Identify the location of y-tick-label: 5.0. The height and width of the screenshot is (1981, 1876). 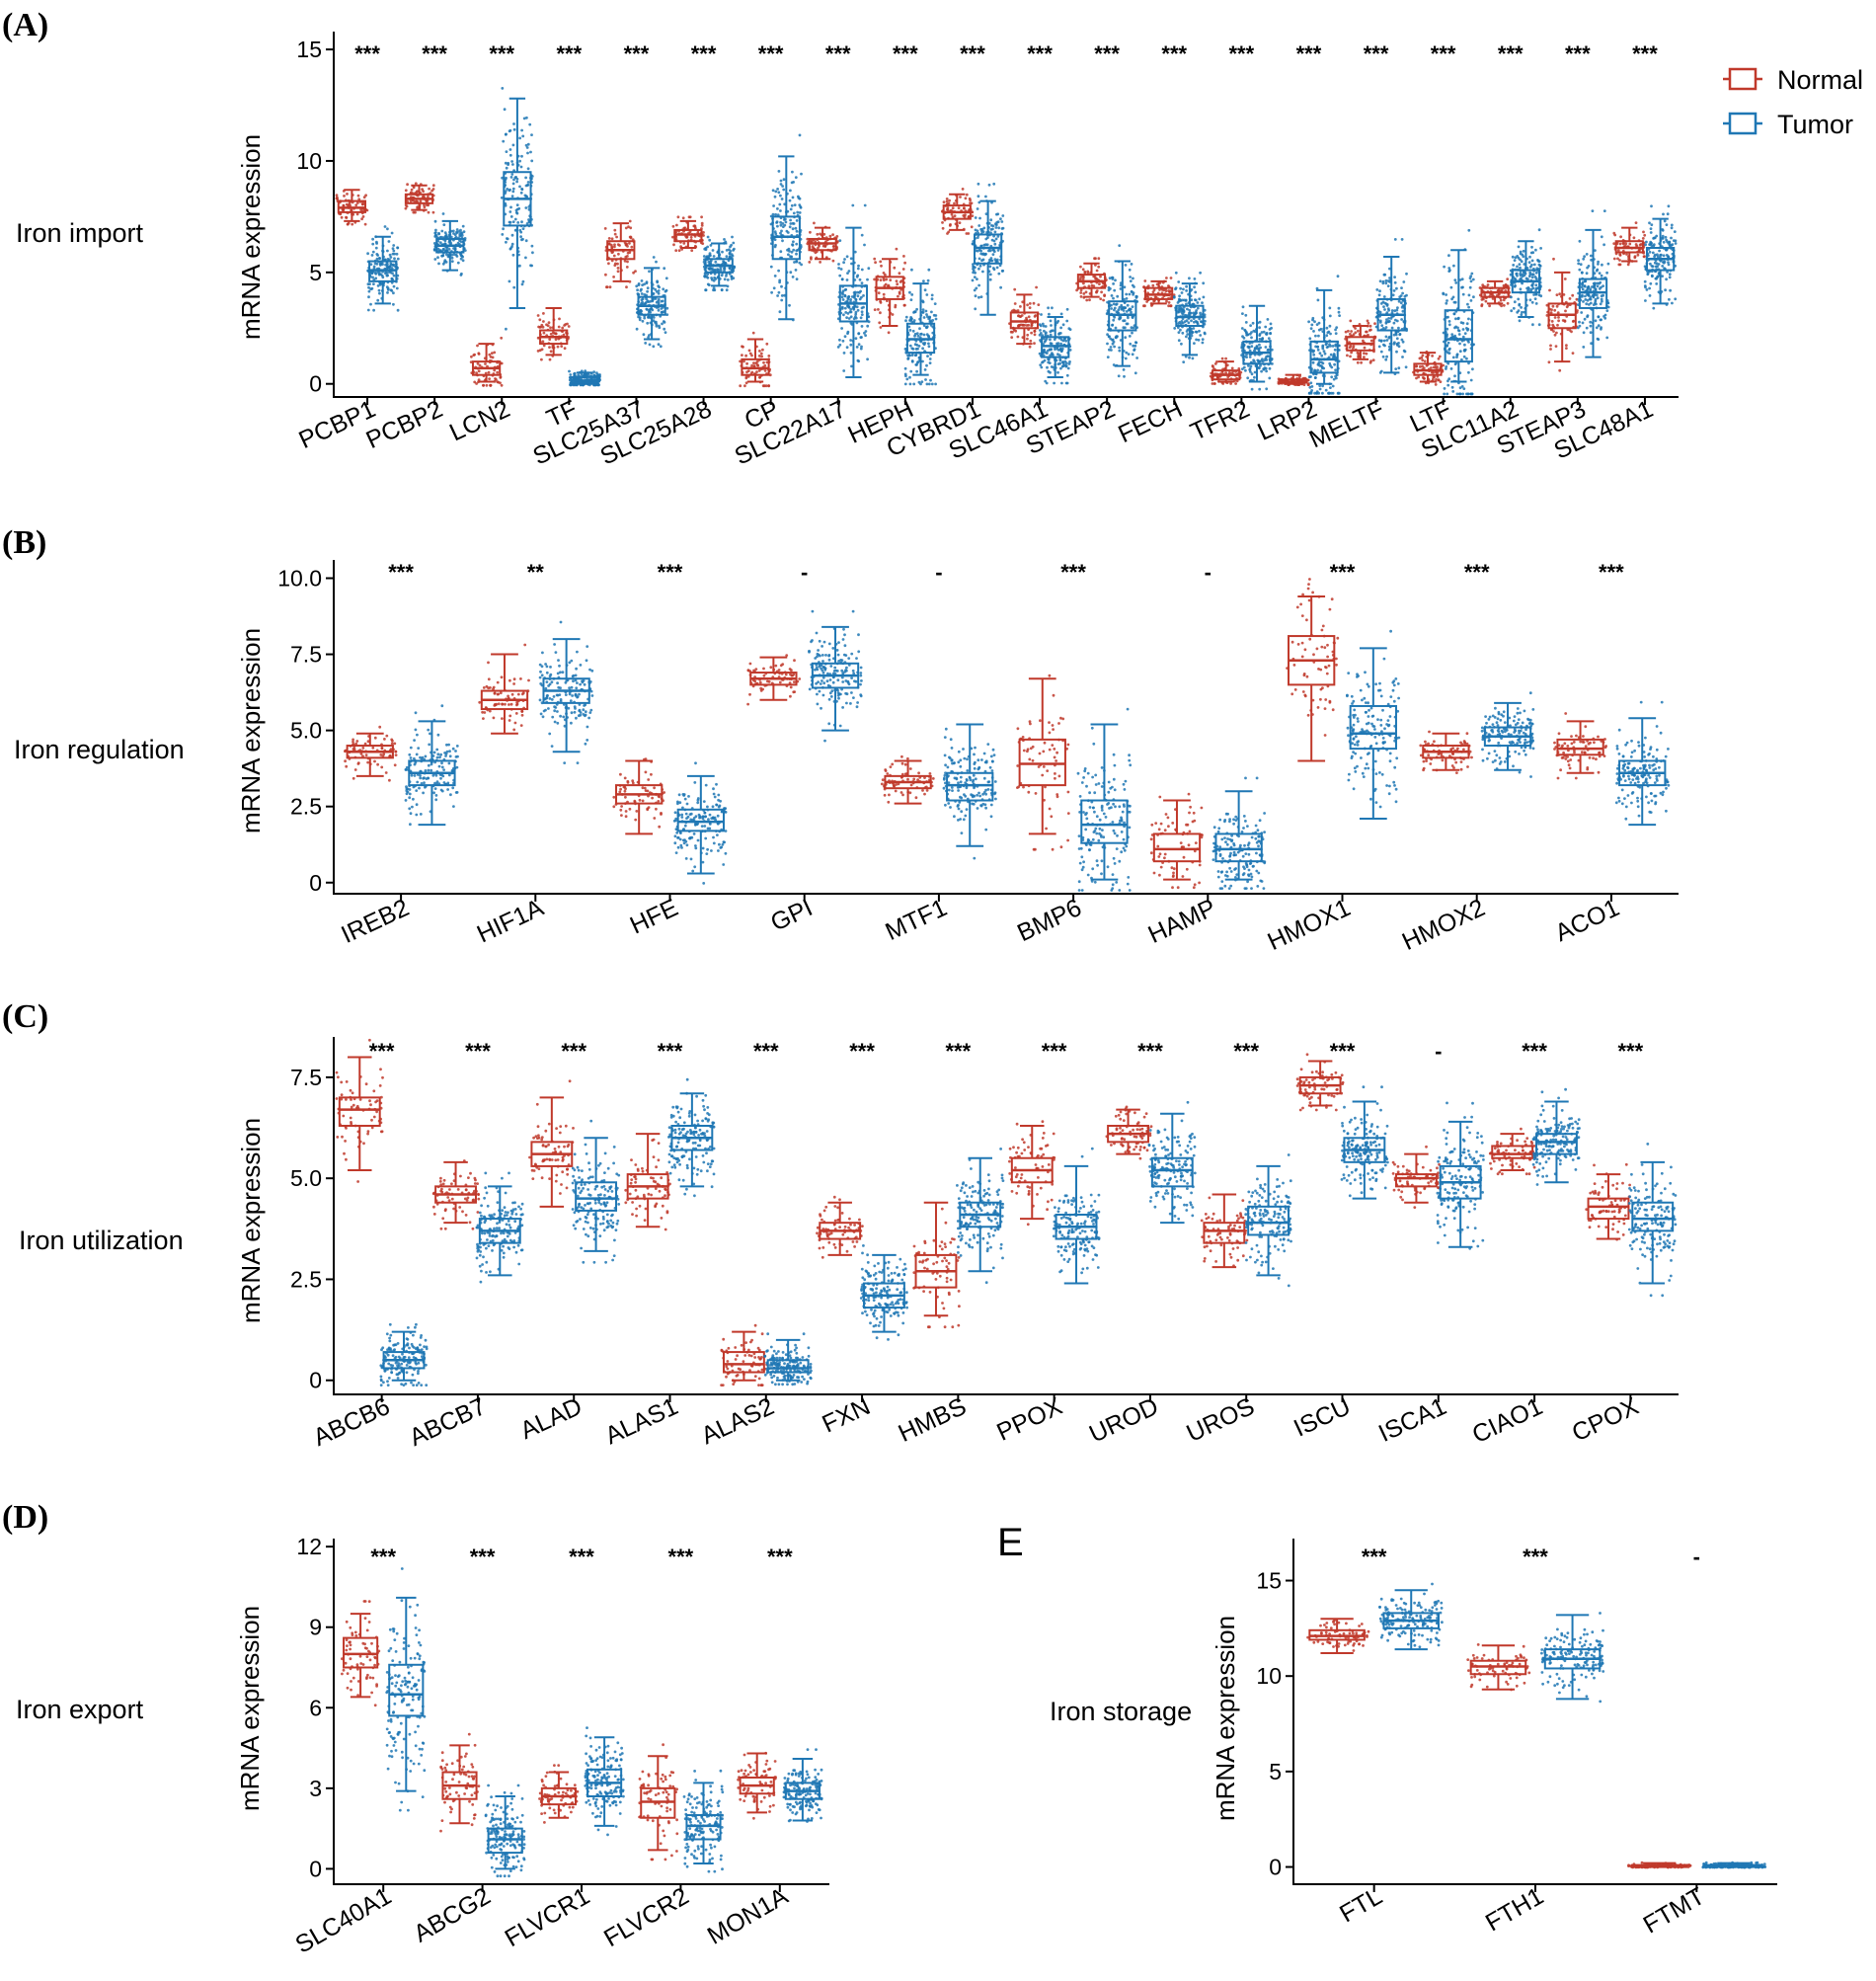
(306, 731).